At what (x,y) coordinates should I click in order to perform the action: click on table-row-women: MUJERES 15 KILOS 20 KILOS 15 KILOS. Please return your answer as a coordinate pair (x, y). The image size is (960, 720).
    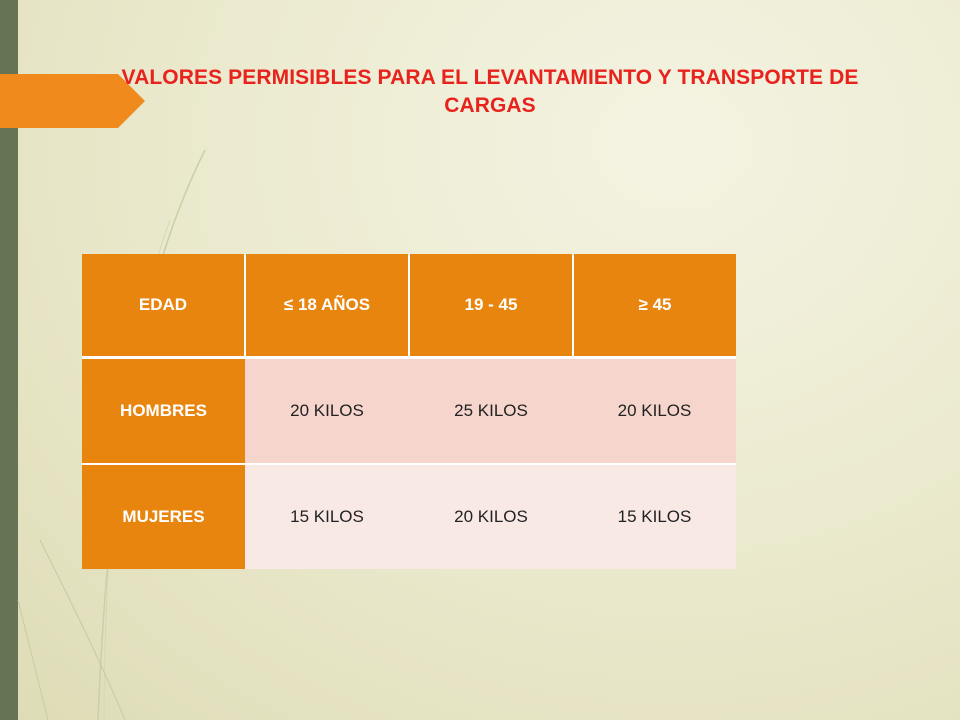
    Looking at the image, I should click on (409, 516).